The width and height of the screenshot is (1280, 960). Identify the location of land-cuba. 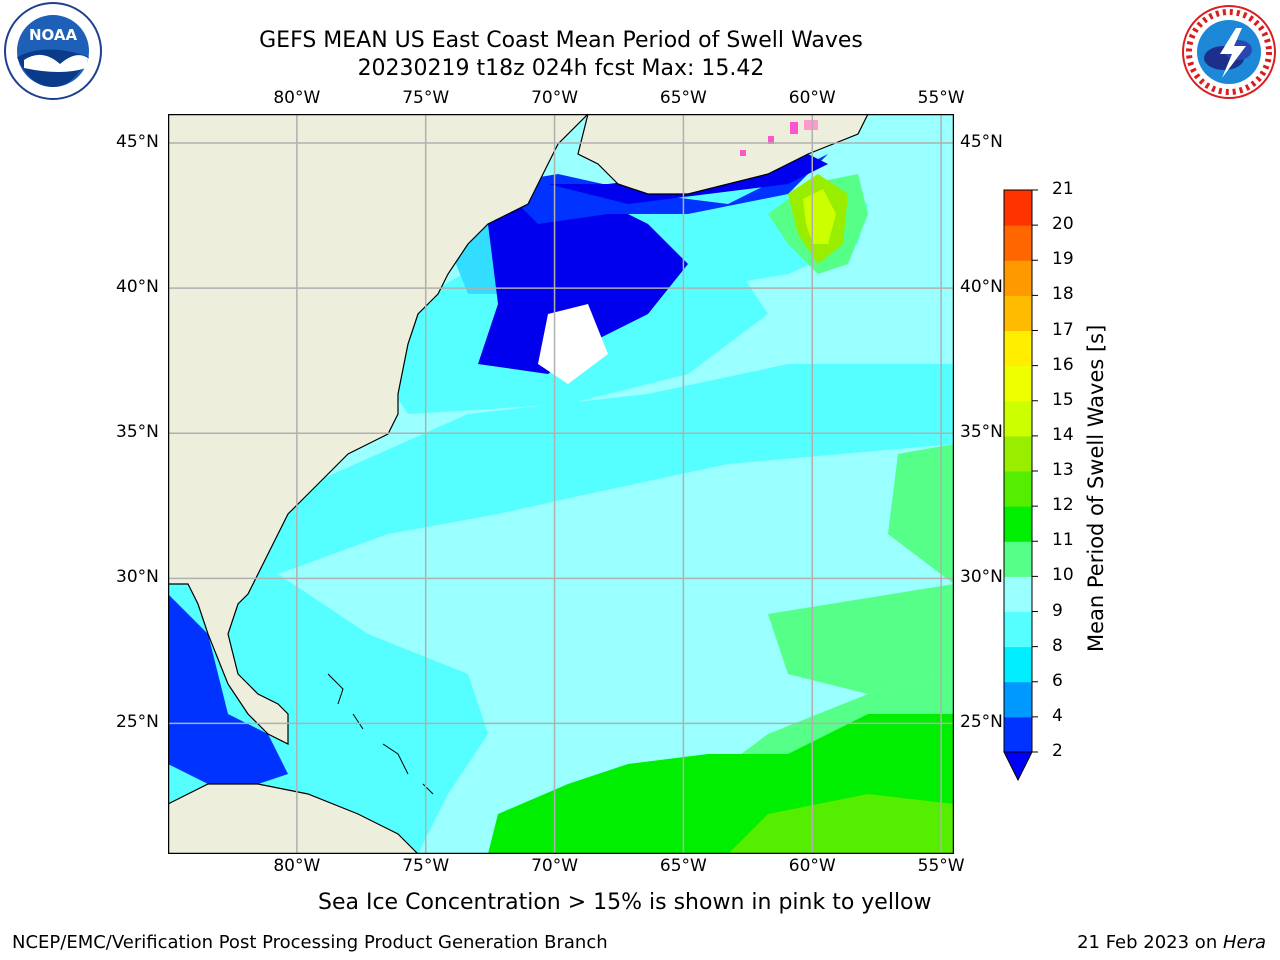
(293, 818).